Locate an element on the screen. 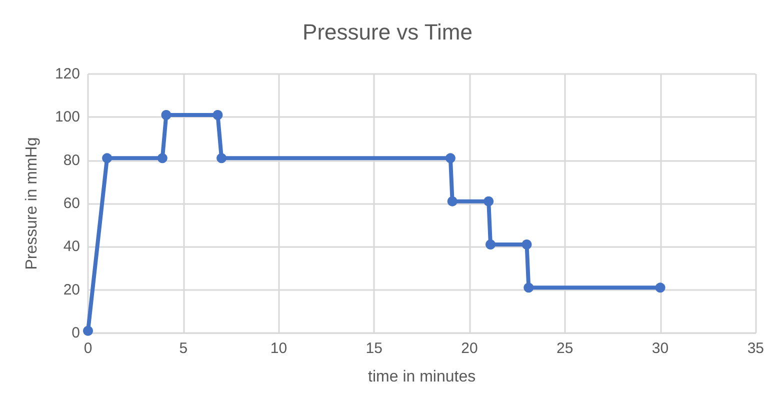 Image resolution: width=775 pixels, height=405 pixels. x-tick-label: 20 is located at coordinates (469, 348).